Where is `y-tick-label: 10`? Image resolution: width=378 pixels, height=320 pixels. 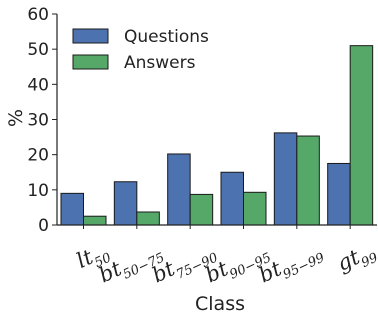 y-tick-label: 10 is located at coordinates (38, 191).